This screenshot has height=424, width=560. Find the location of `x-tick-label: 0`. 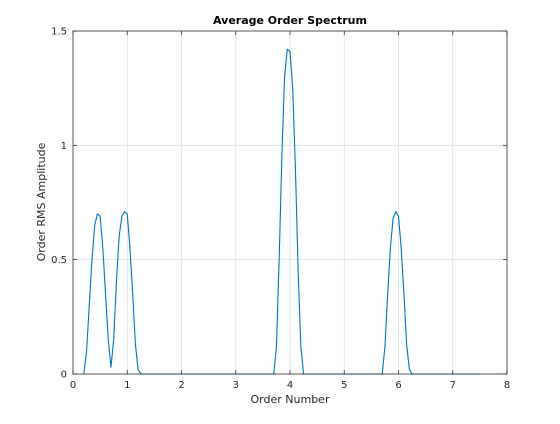

x-tick-label: 0 is located at coordinates (73, 385).